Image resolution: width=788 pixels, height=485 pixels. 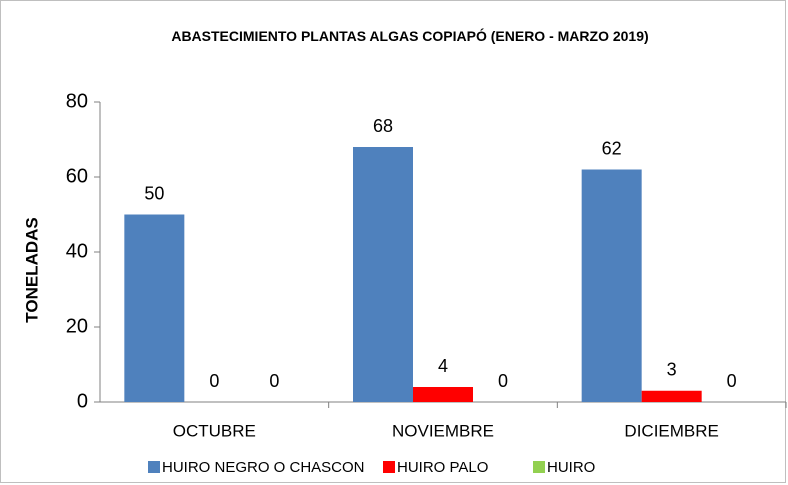 I want to click on y-tick-label: 80, so click(x=77, y=101).